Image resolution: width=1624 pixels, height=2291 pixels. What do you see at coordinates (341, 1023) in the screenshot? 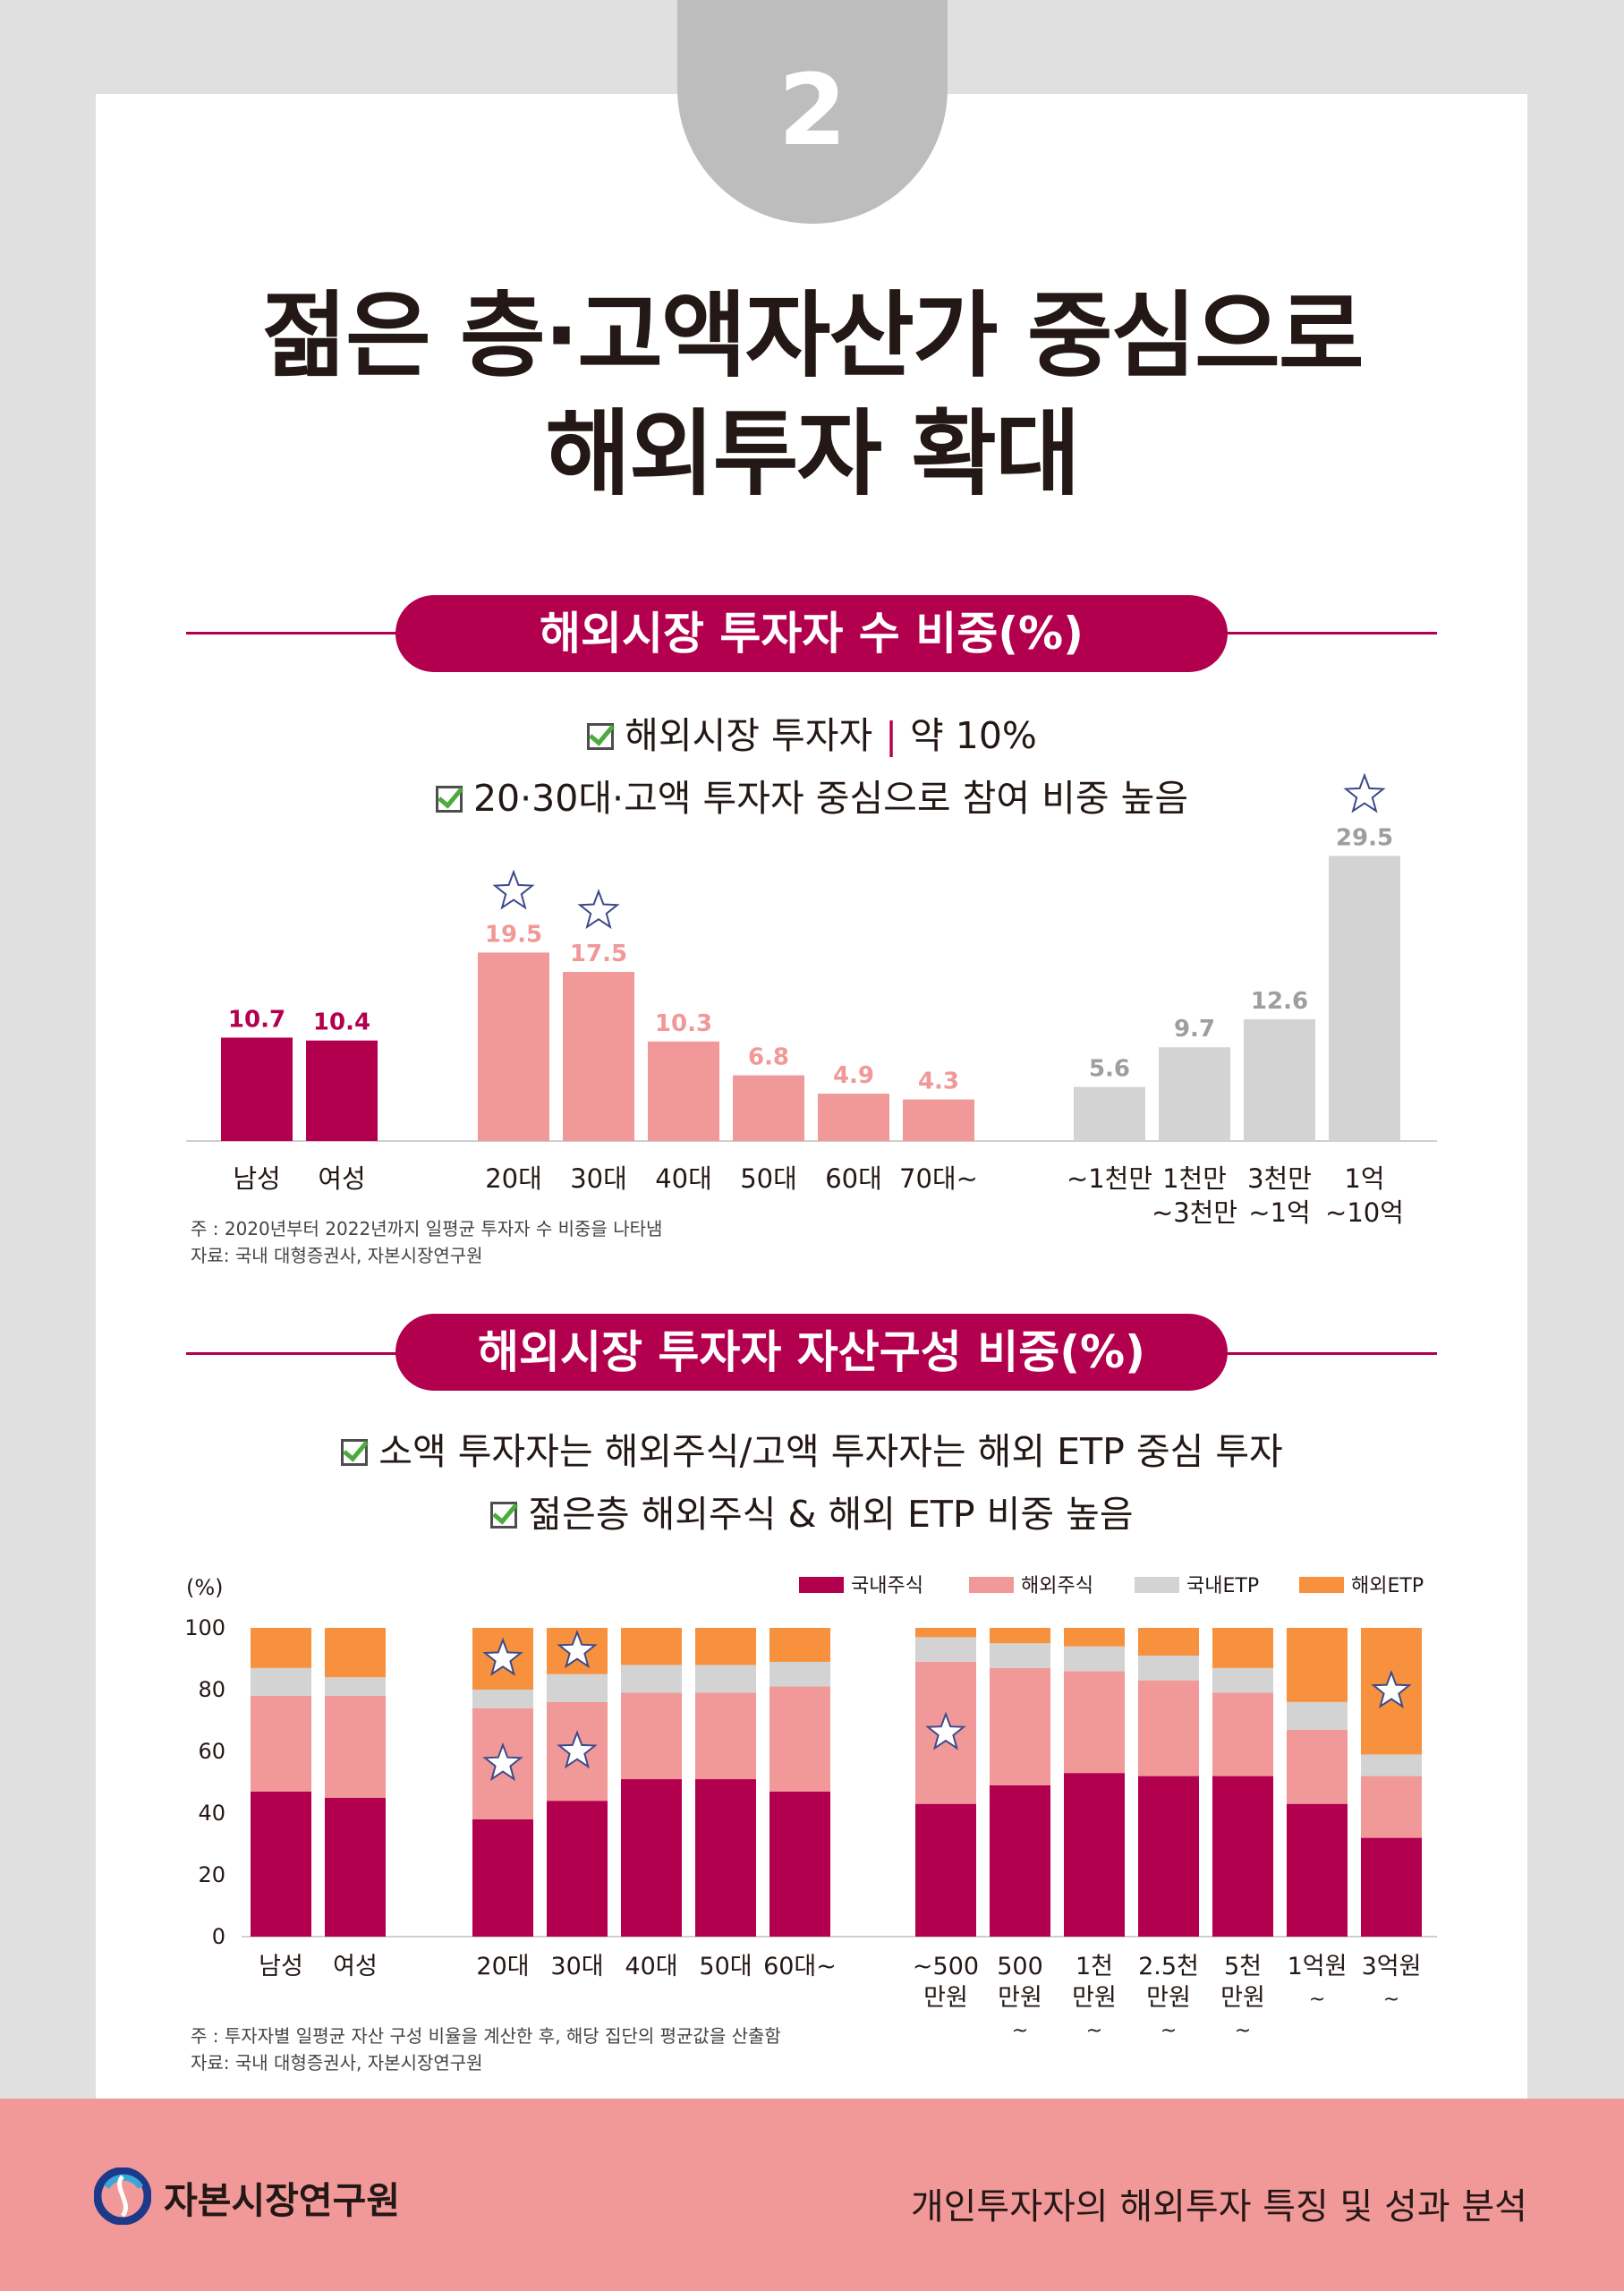
I see `data-label: 10.4` at bounding box center [341, 1023].